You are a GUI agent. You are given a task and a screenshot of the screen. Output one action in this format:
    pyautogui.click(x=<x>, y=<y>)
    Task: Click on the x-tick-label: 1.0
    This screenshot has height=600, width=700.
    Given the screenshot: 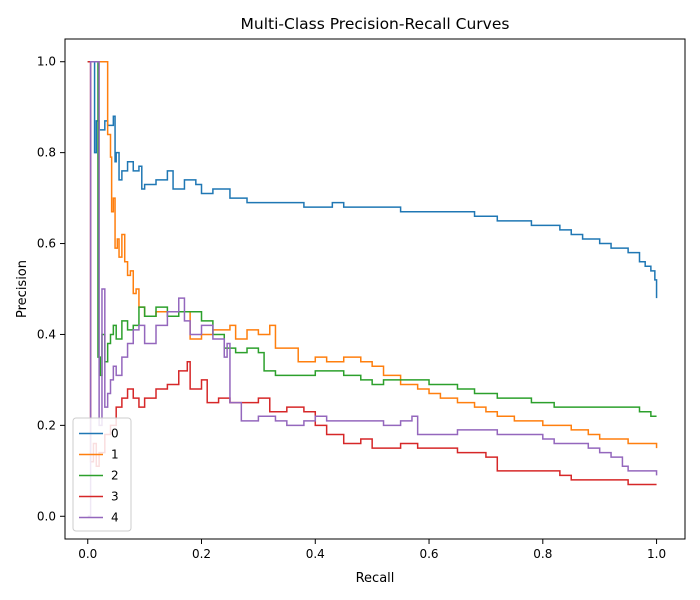 What is the action you would take?
    pyautogui.click(x=656, y=554)
    